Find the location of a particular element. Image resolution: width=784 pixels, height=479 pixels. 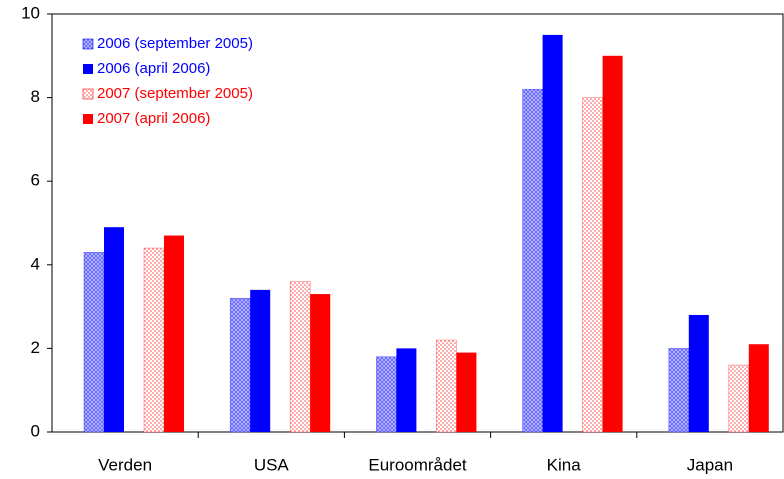

y-tick-label: 8 is located at coordinates (35, 96).